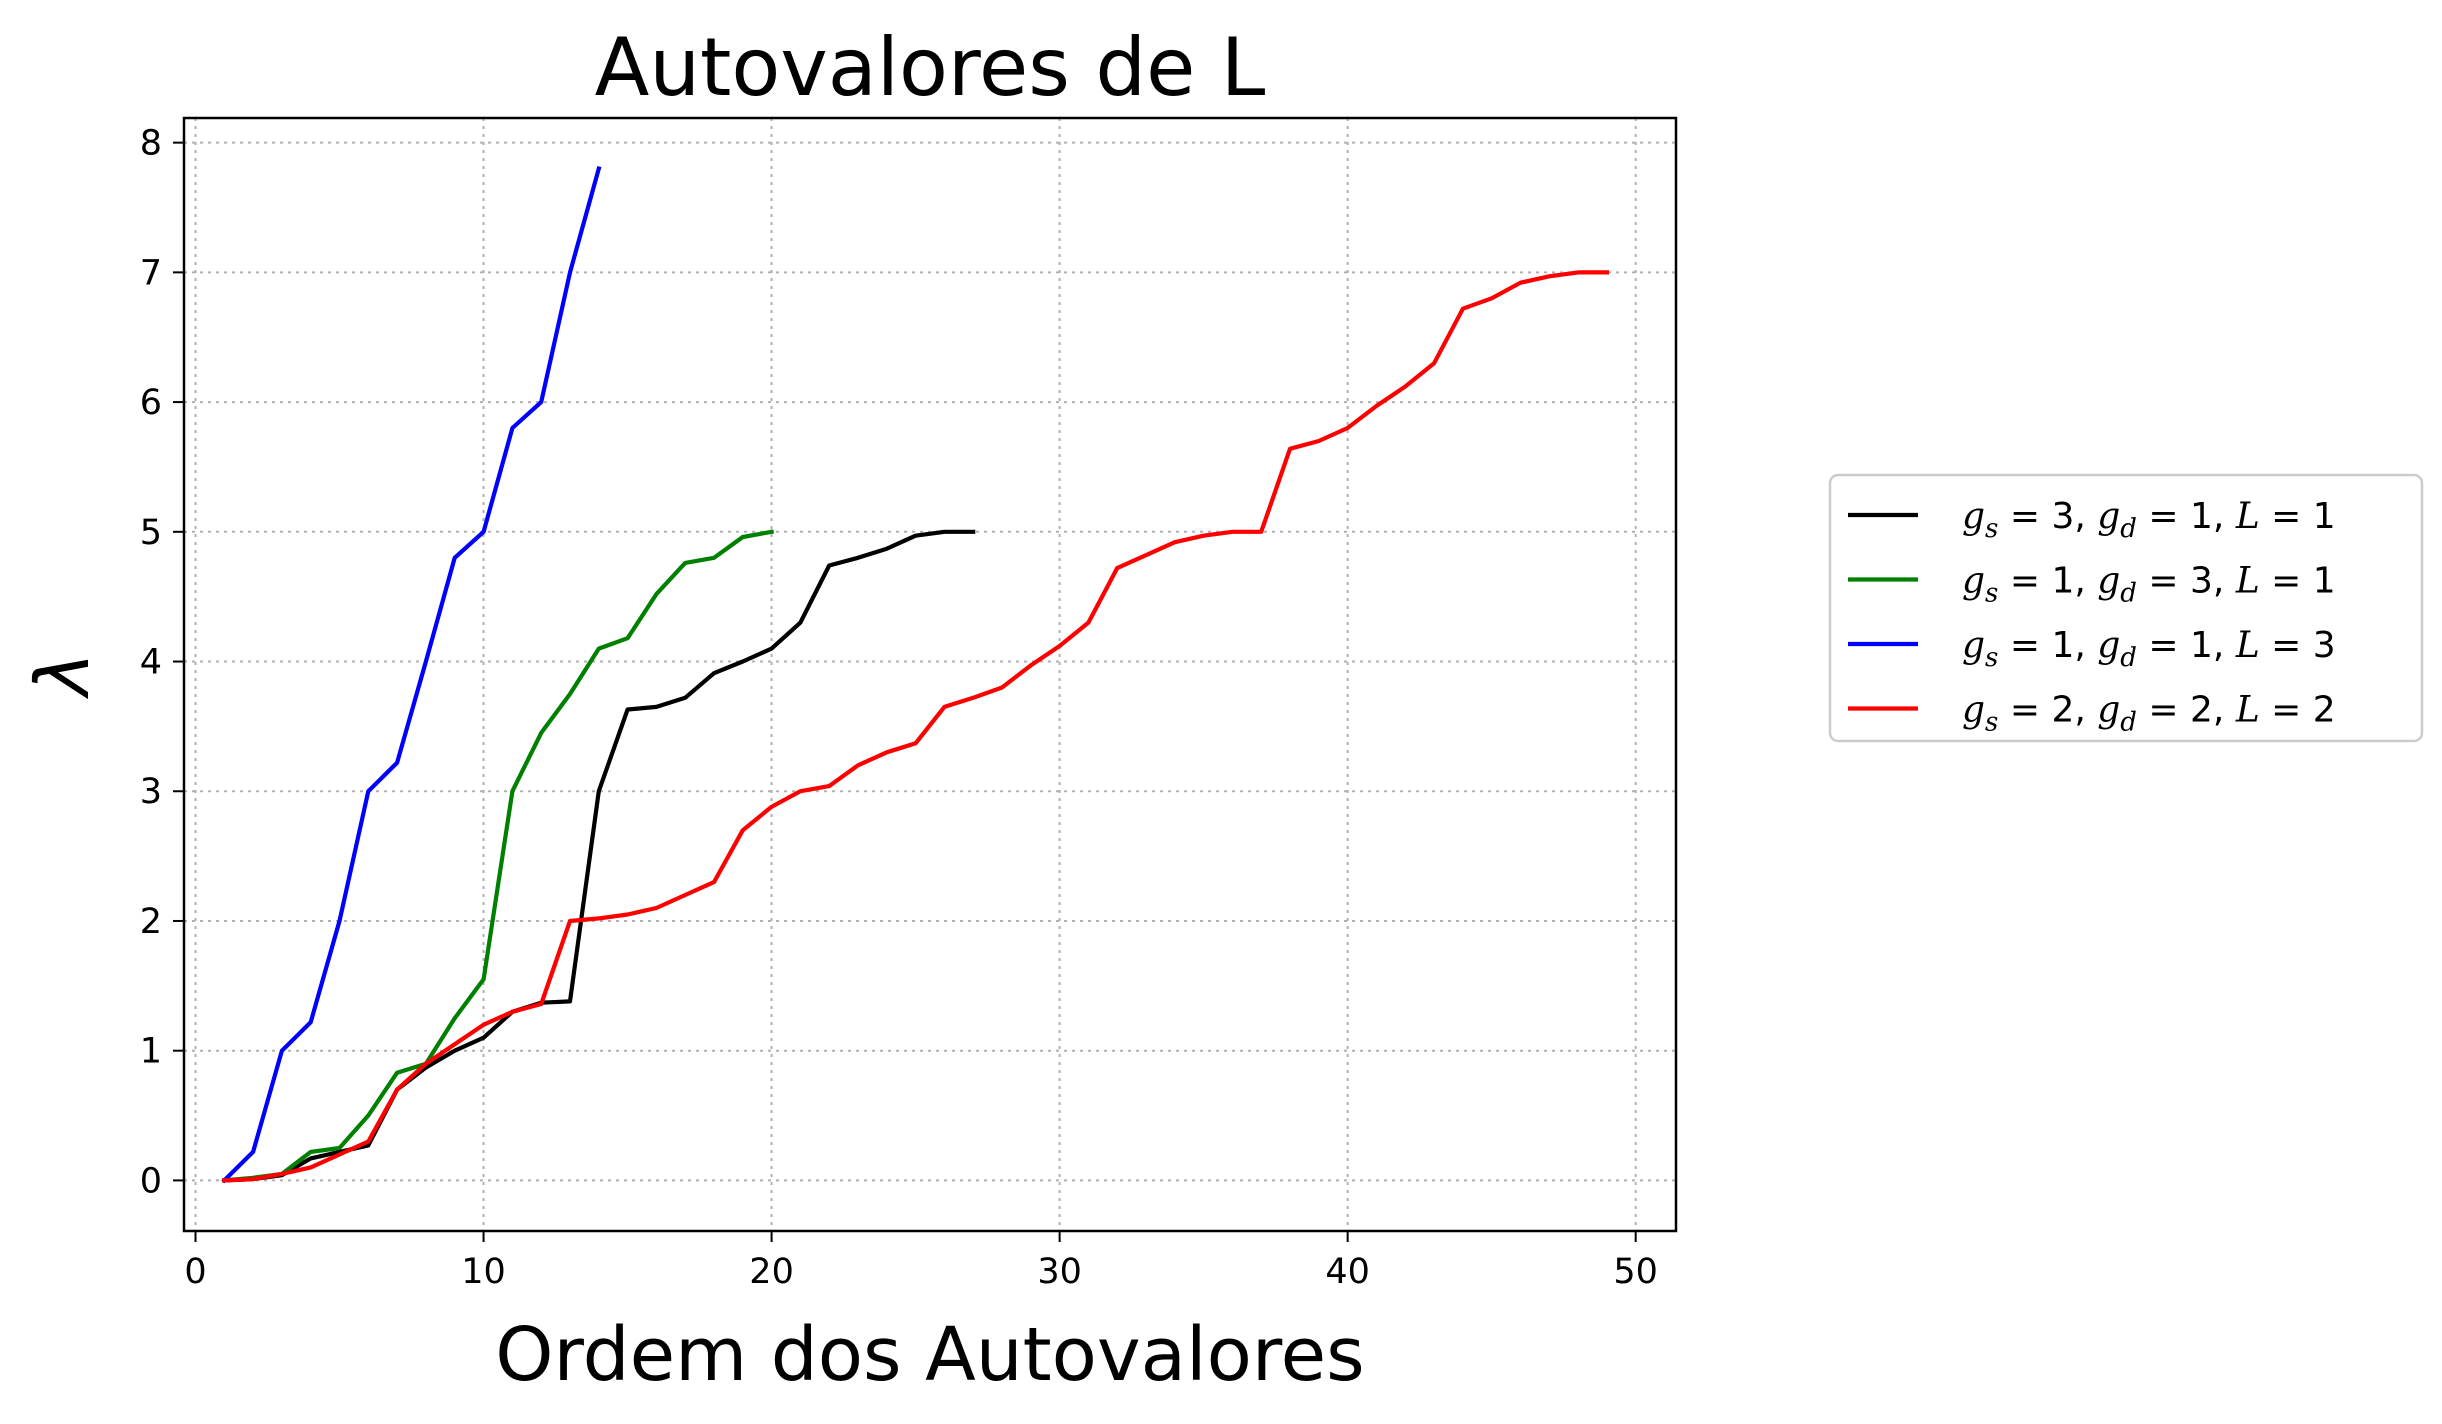 This screenshot has width=2442, height=1424. Describe the element at coordinates (2149, 649) in the screenshot. I see `legend-label: gs = 1, gd = 1, L = 3` at that location.